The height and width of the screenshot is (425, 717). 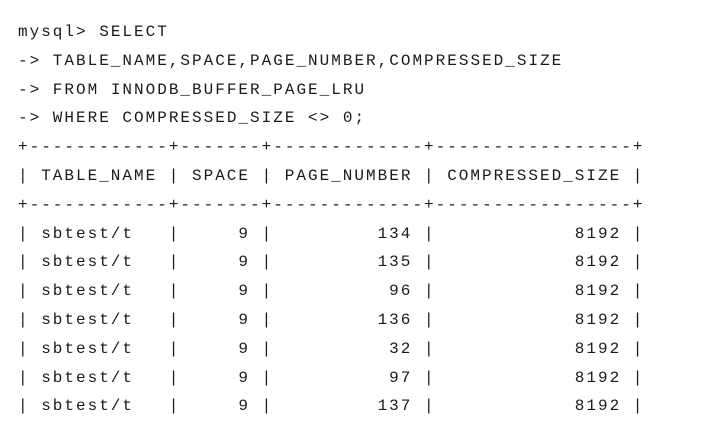 I want to click on query-line: -> WHERE COMPRESSED_SIZE <> 0;, so click(x=192, y=118).